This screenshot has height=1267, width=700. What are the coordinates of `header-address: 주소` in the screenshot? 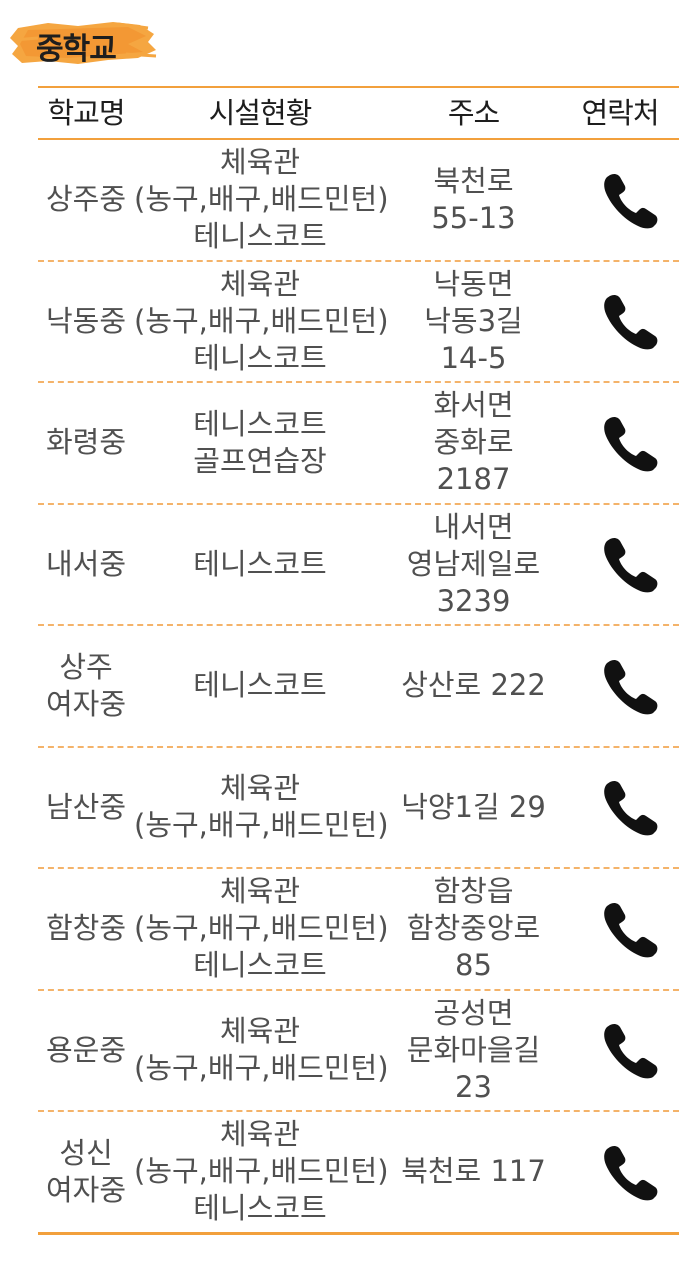 It's located at (473, 112).